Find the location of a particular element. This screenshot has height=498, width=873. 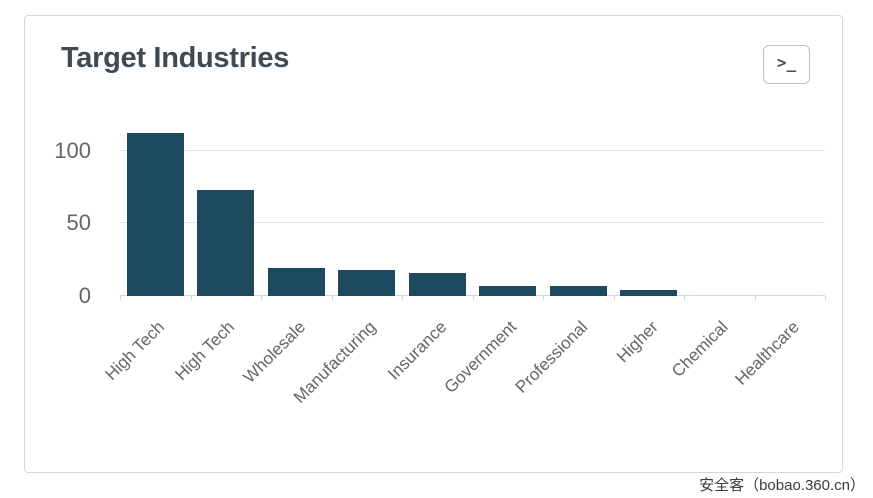

bar-professional is located at coordinates (578, 290).